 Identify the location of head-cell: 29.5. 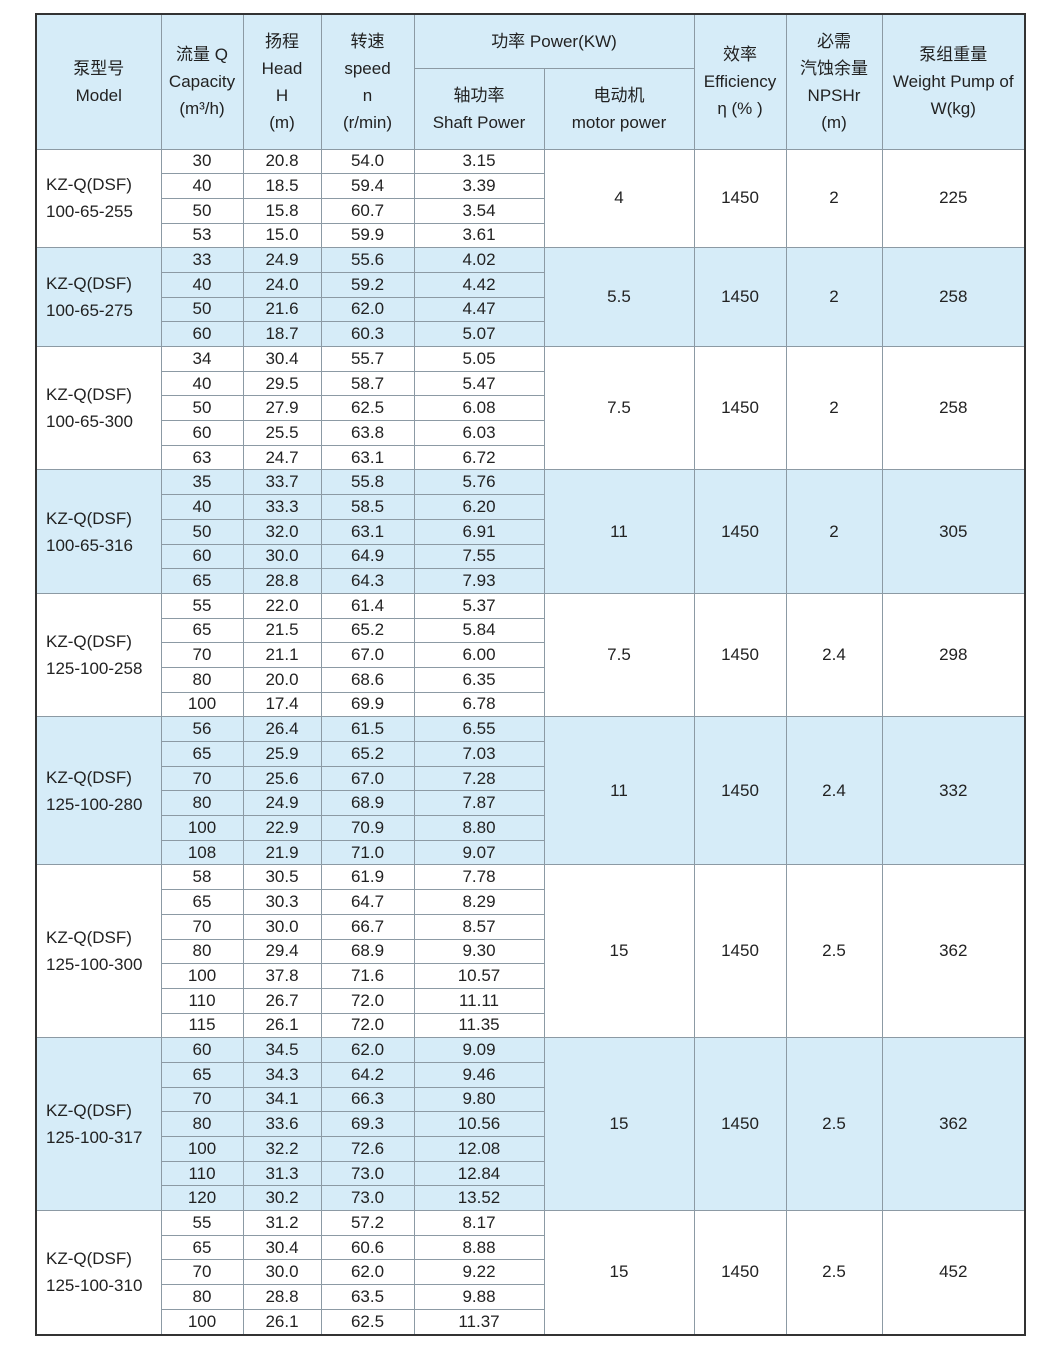
(282, 383).